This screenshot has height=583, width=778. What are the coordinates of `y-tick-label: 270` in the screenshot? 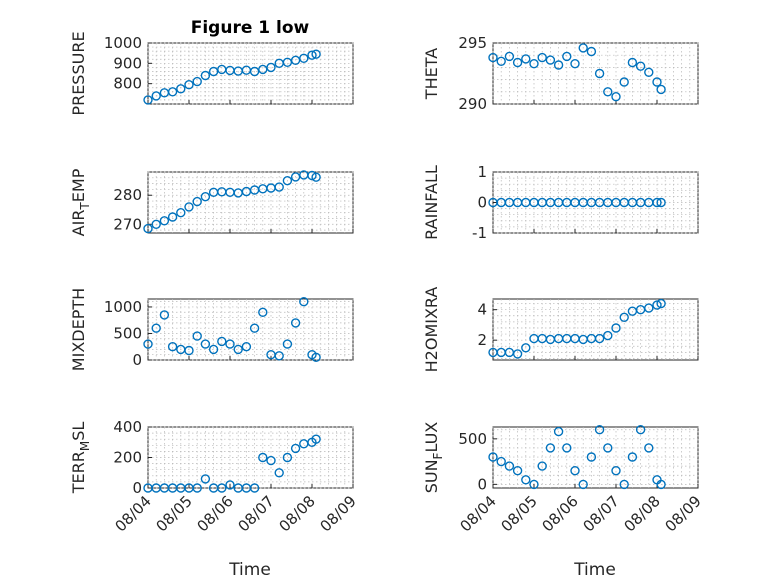 It's located at (127, 224).